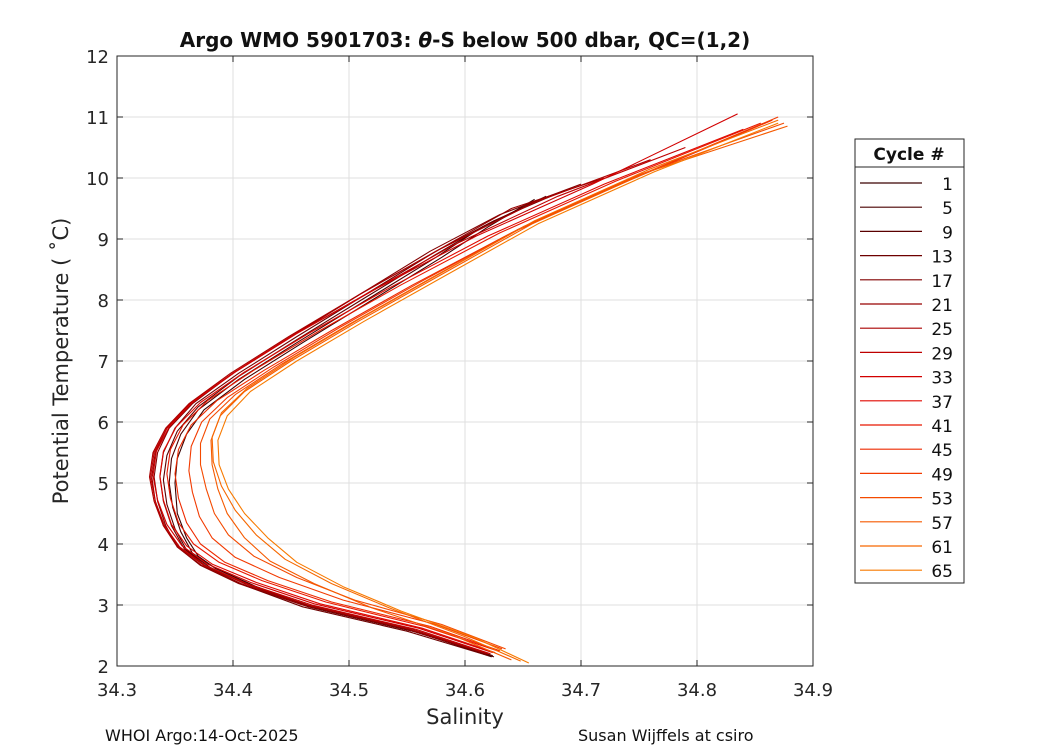  What do you see at coordinates (465, 717) in the screenshot?
I see `x-axis-label: Salinity` at bounding box center [465, 717].